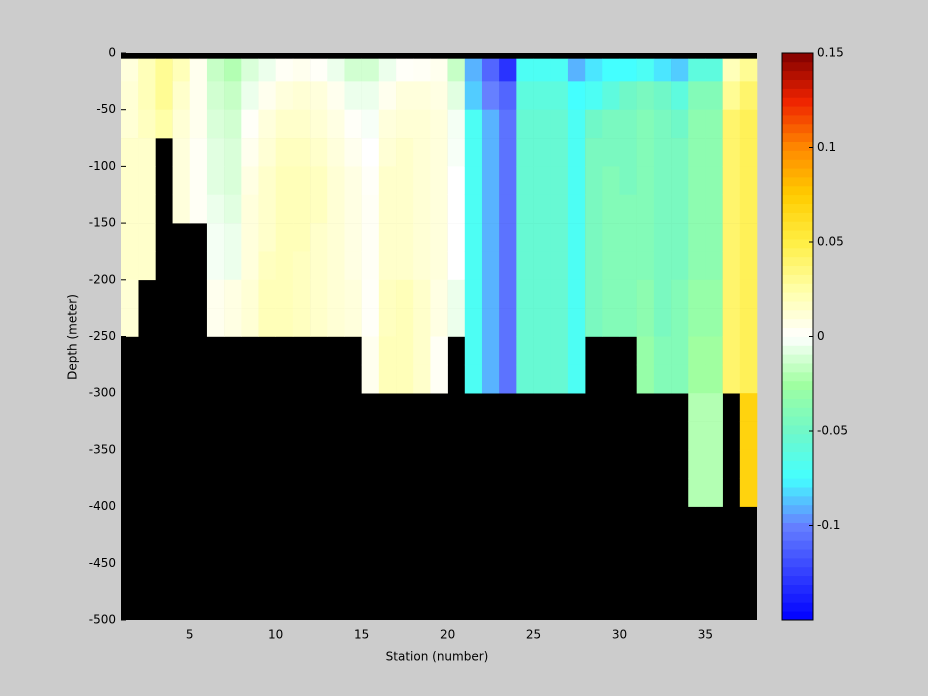  What do you see at coordinates (106, 109) in the screenshot?
I see `y-tick-label: -50` at bounding box center [106, 109].